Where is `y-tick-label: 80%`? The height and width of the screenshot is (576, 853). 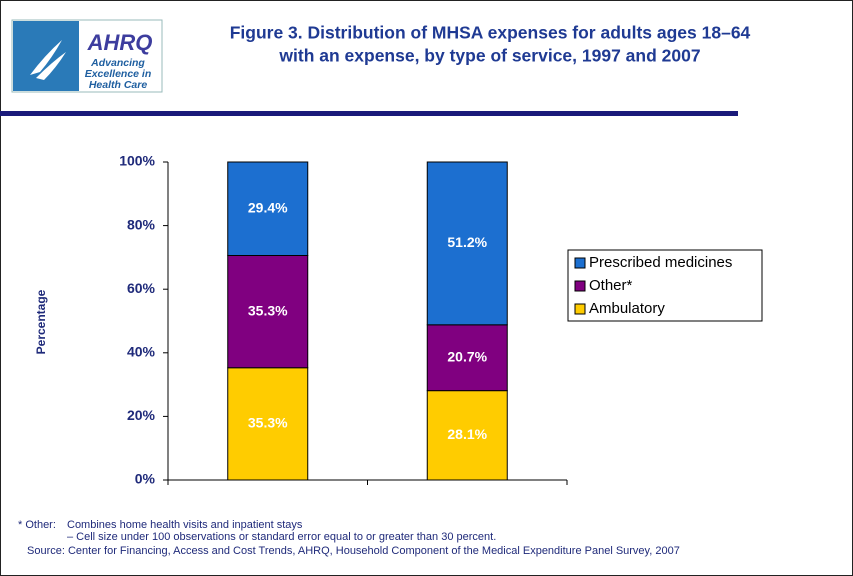 y-tick-label: 80% is located at coordinates (141, 224).